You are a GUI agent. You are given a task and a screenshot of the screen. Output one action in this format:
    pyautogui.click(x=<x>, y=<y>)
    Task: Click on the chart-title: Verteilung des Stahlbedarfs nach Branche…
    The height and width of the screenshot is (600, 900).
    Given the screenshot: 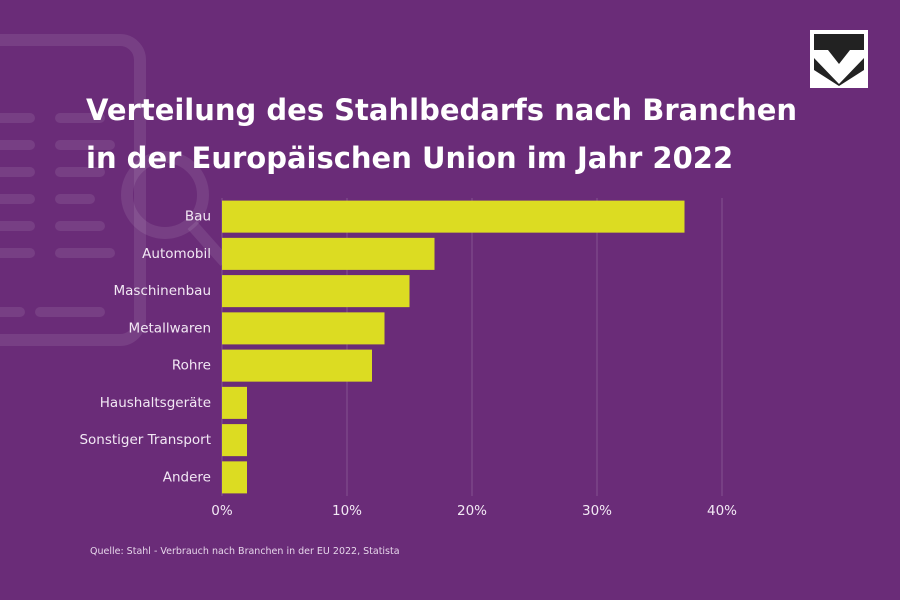 What is the action you would take?
    pyautogui.click(x=442, y=134)
    